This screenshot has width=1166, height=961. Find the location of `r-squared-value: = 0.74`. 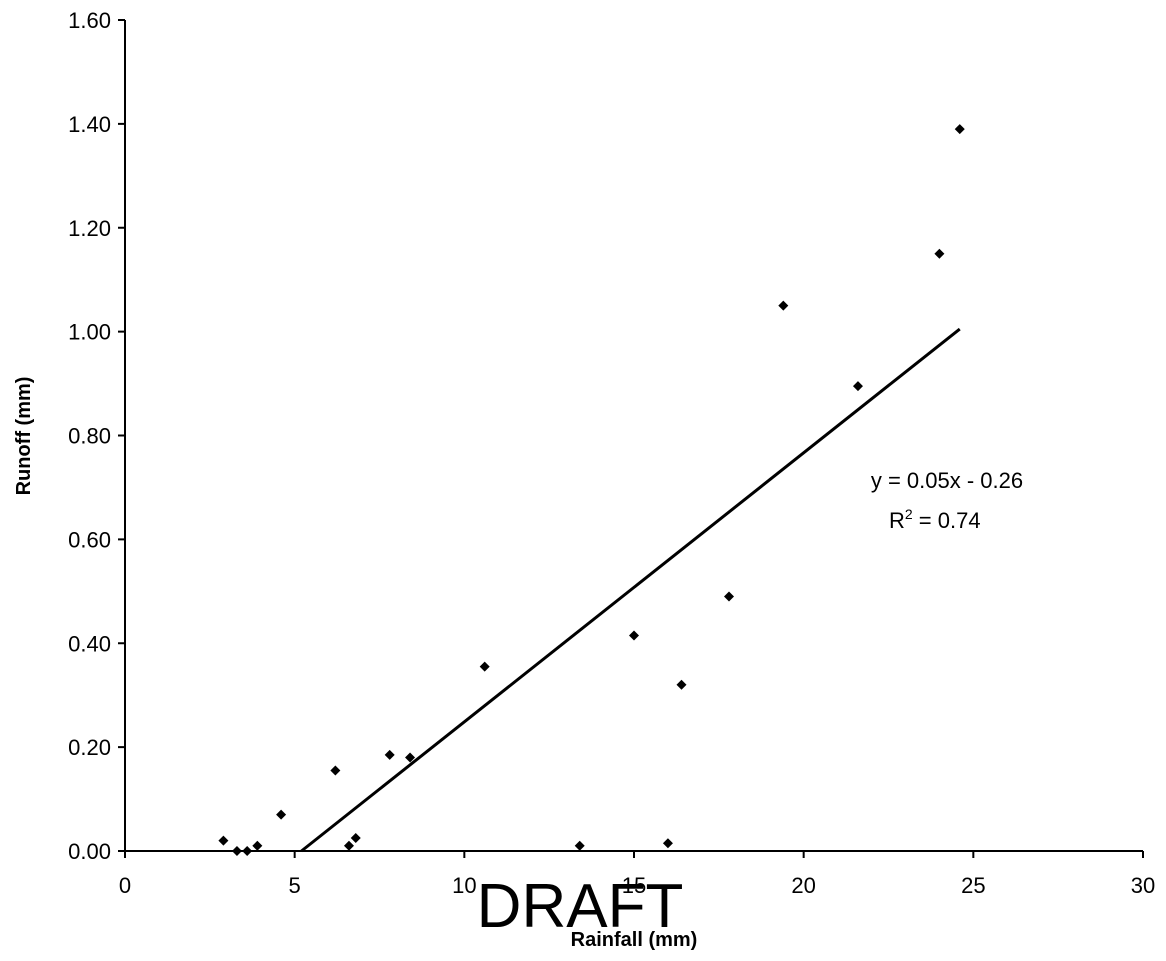

r-squared-value: = 0.74 is located at coordinates (947, 520).